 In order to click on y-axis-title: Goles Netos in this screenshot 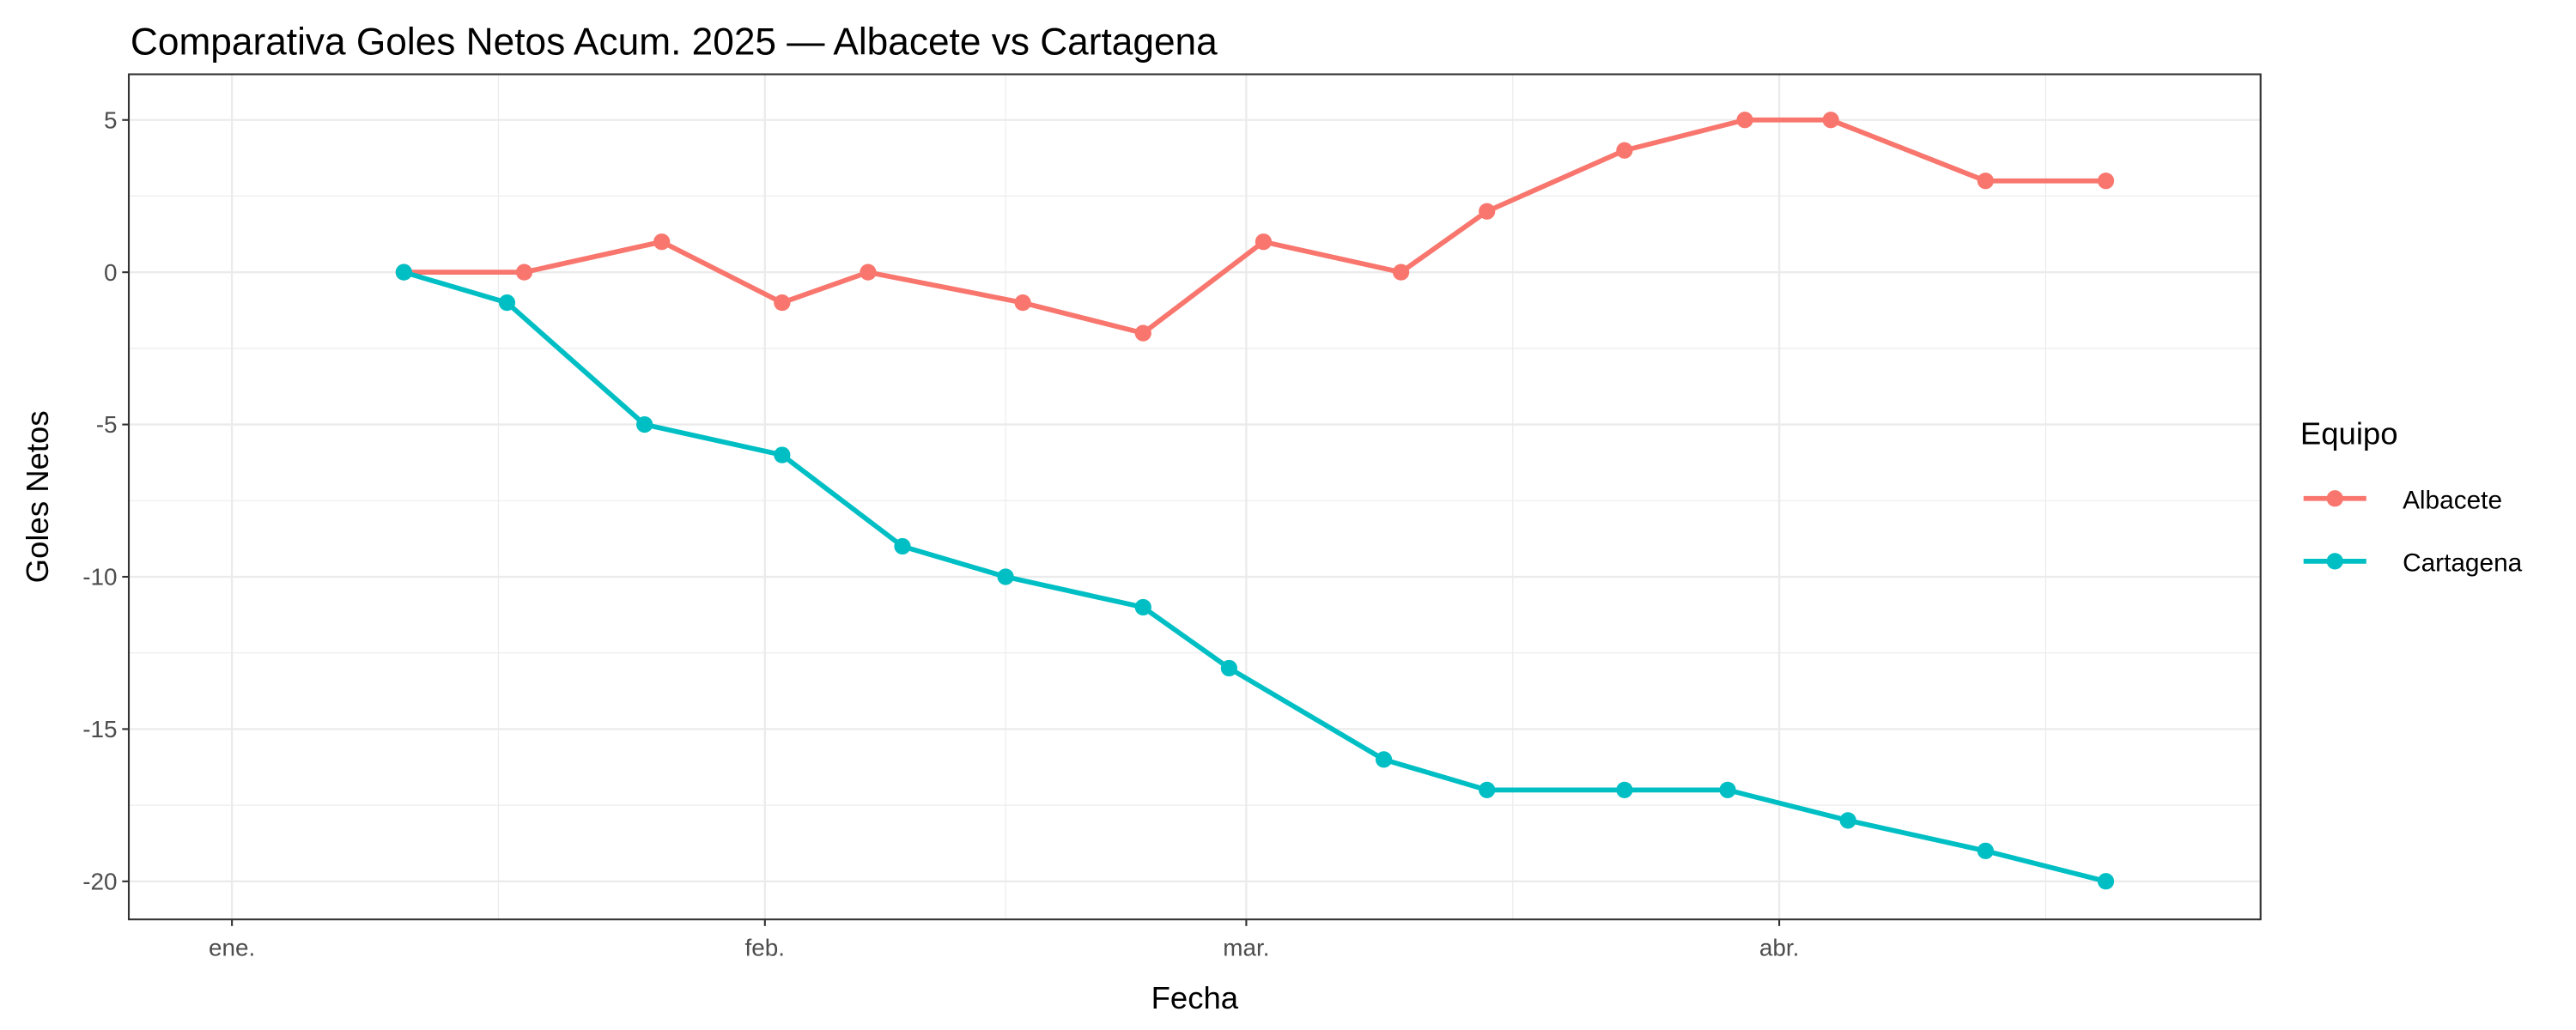, I will do `click(37, 496)`.